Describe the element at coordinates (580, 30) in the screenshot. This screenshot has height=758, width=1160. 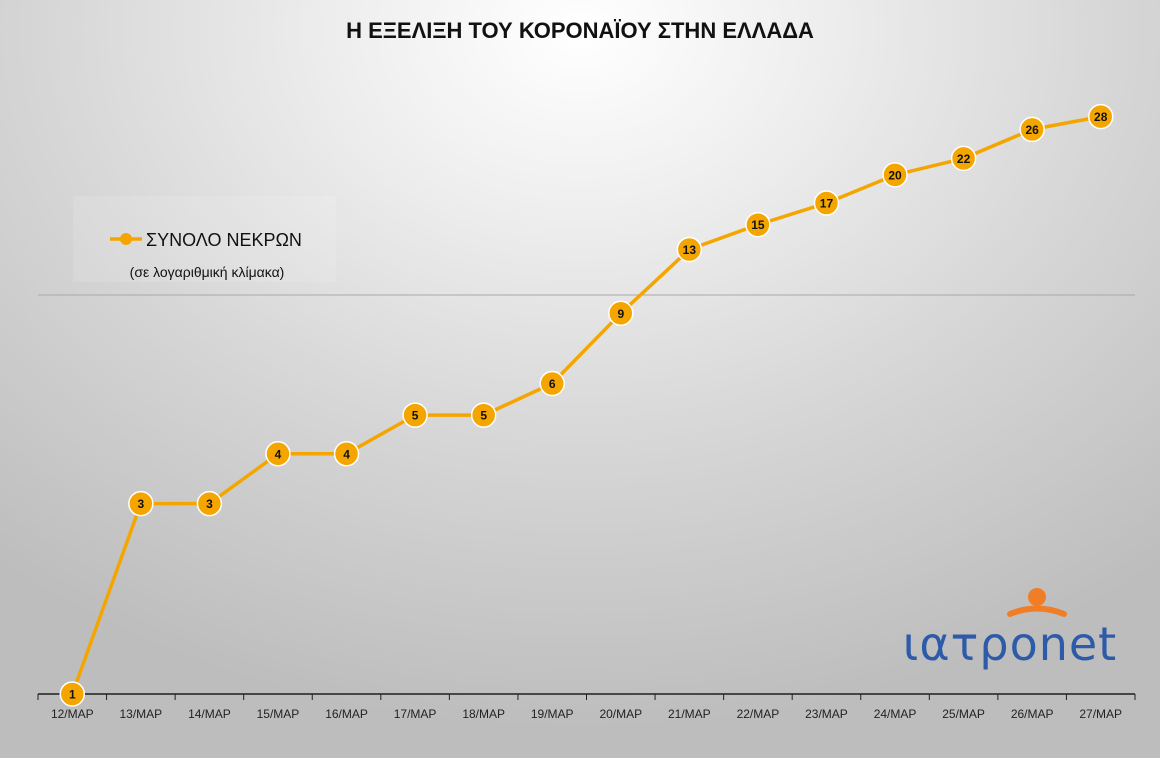
I see `chart-title: Η ΕΞΕΛΙΞΗ ΤΟΥ ΚΟΡΟΝΑΪΟΥ ΣΤΗΝ ΕΛΛΑΔΑ` at that location.